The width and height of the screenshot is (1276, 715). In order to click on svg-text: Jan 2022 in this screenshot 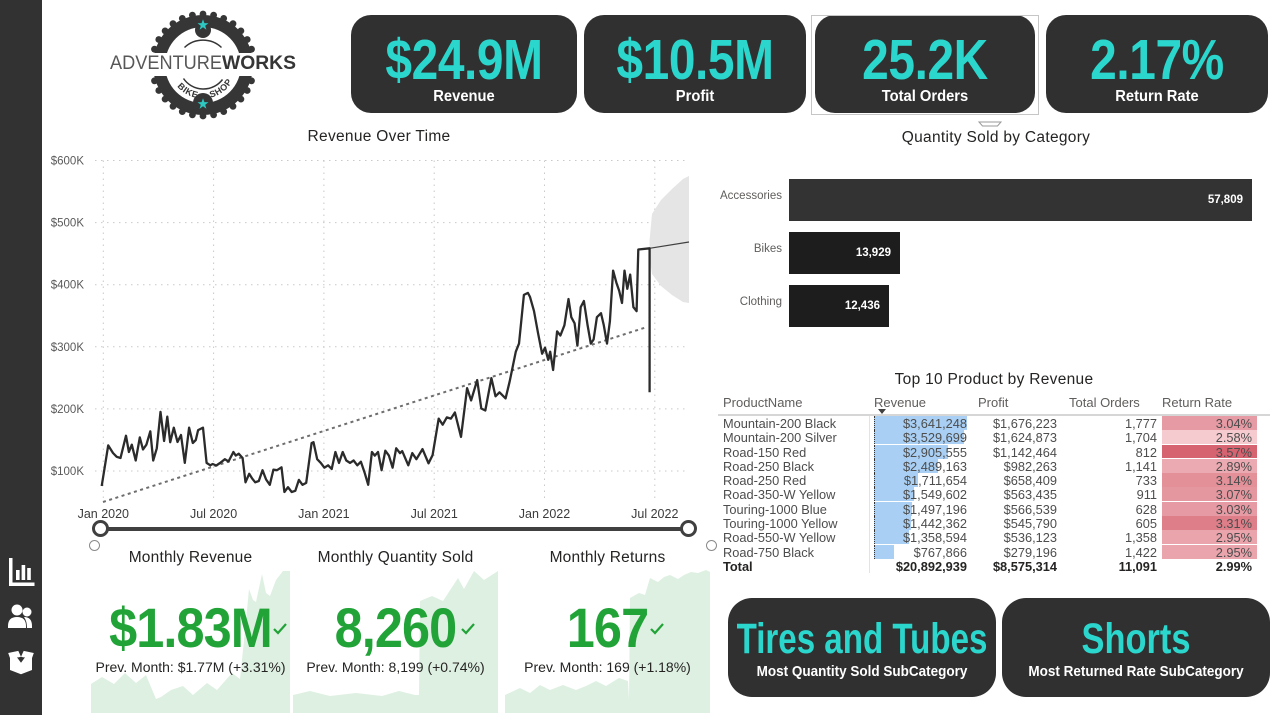, I will do `click(544, 514)`.